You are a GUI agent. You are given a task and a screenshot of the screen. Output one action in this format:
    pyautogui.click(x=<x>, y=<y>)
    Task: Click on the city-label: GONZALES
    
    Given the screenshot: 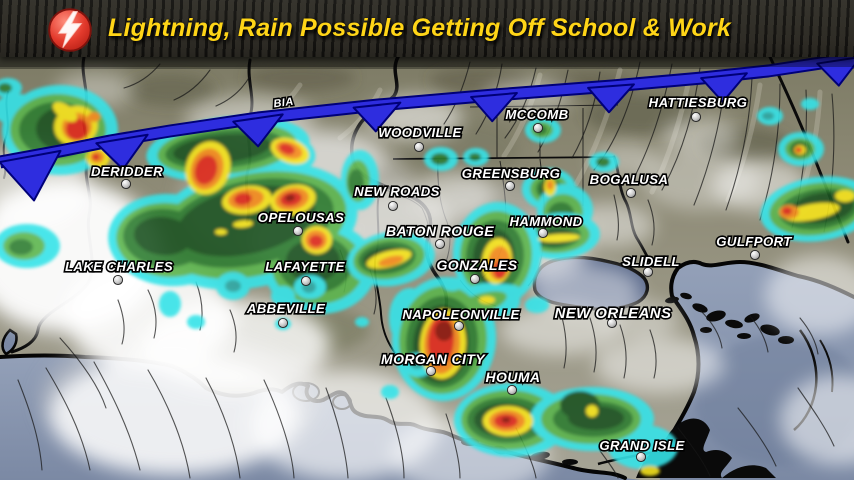 What is the action you would take?
    pyautogui.click(x=477, y=265)
    